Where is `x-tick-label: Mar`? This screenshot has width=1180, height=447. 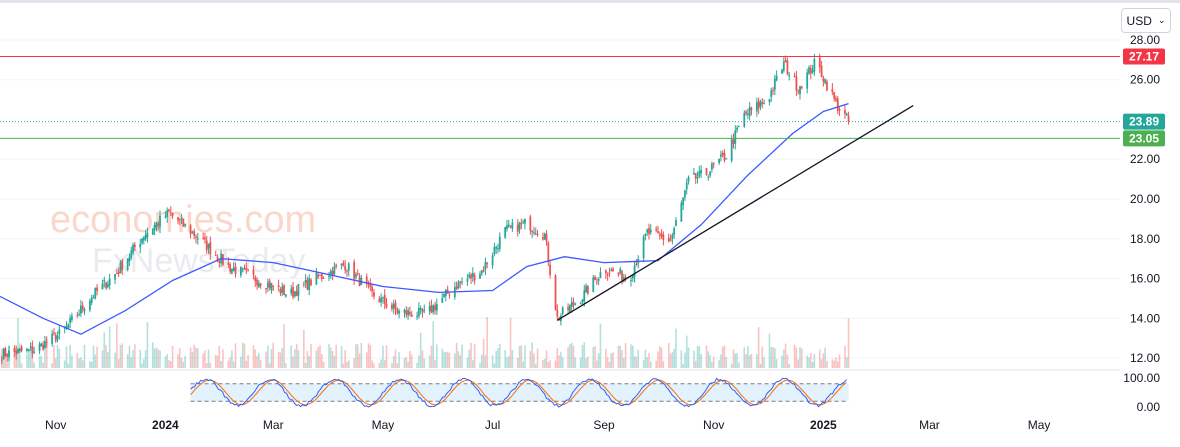
x-tick-label: Mar is located at coordinates (273, 425).